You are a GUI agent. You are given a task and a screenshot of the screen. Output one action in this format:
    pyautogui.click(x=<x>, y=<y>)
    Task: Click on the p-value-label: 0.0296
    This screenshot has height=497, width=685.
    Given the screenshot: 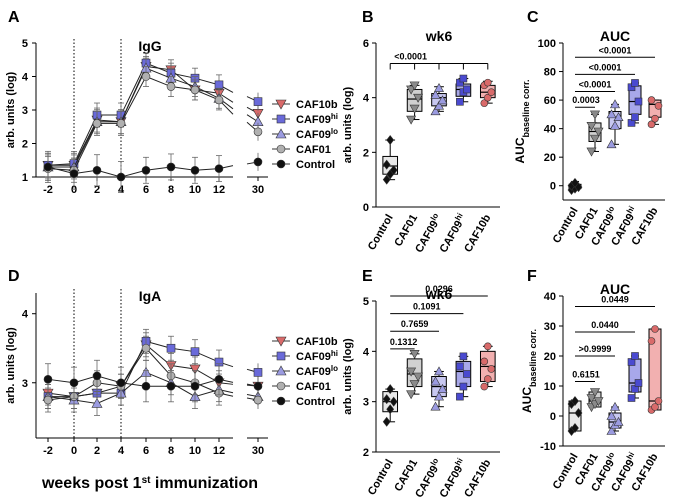 What is the action you would take?
    pyautogui.click(x=439, y=289)
    